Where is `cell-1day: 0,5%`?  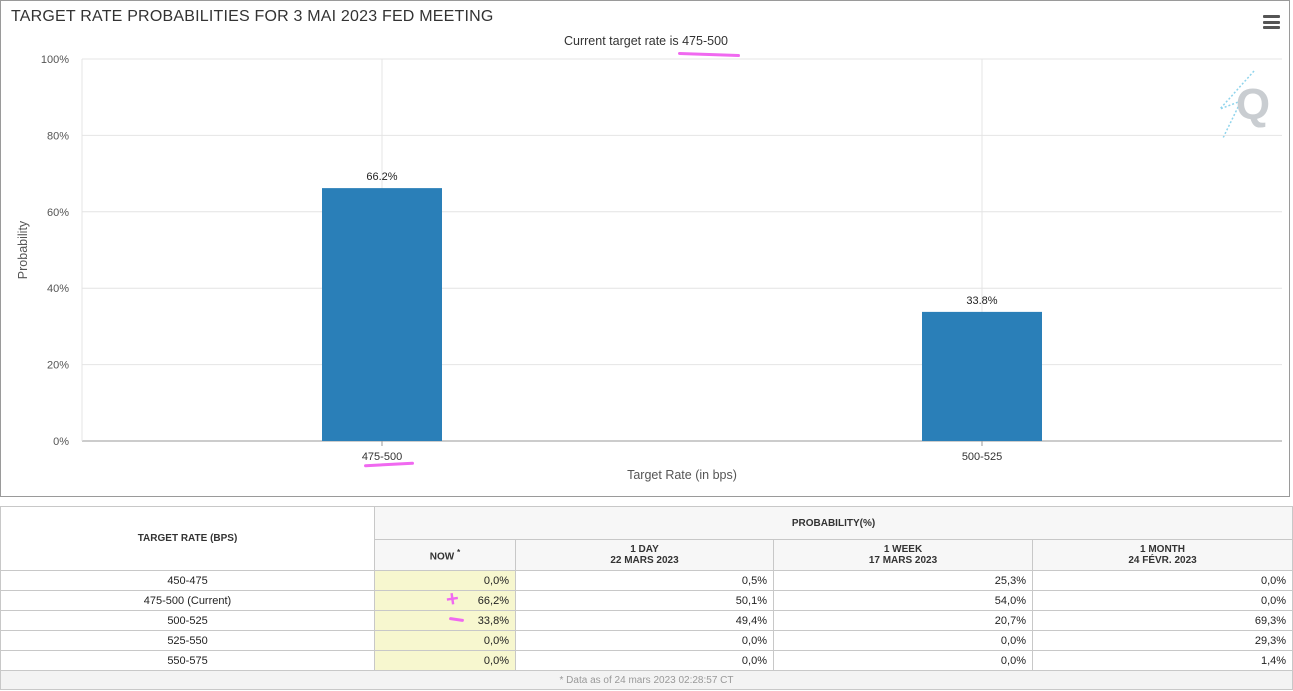
cell-1day: 0,5% is located at coordinates (644, 580).